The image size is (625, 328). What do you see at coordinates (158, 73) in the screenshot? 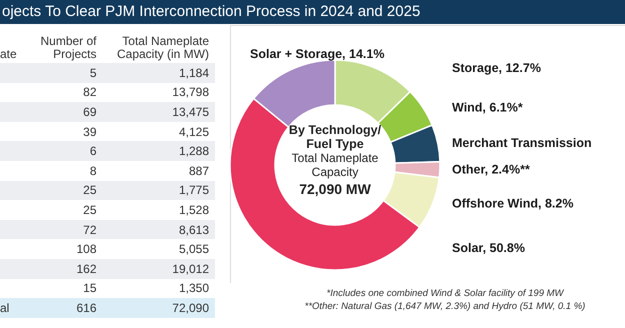
I see `text: 1,184` at bounding box center [158, 73].